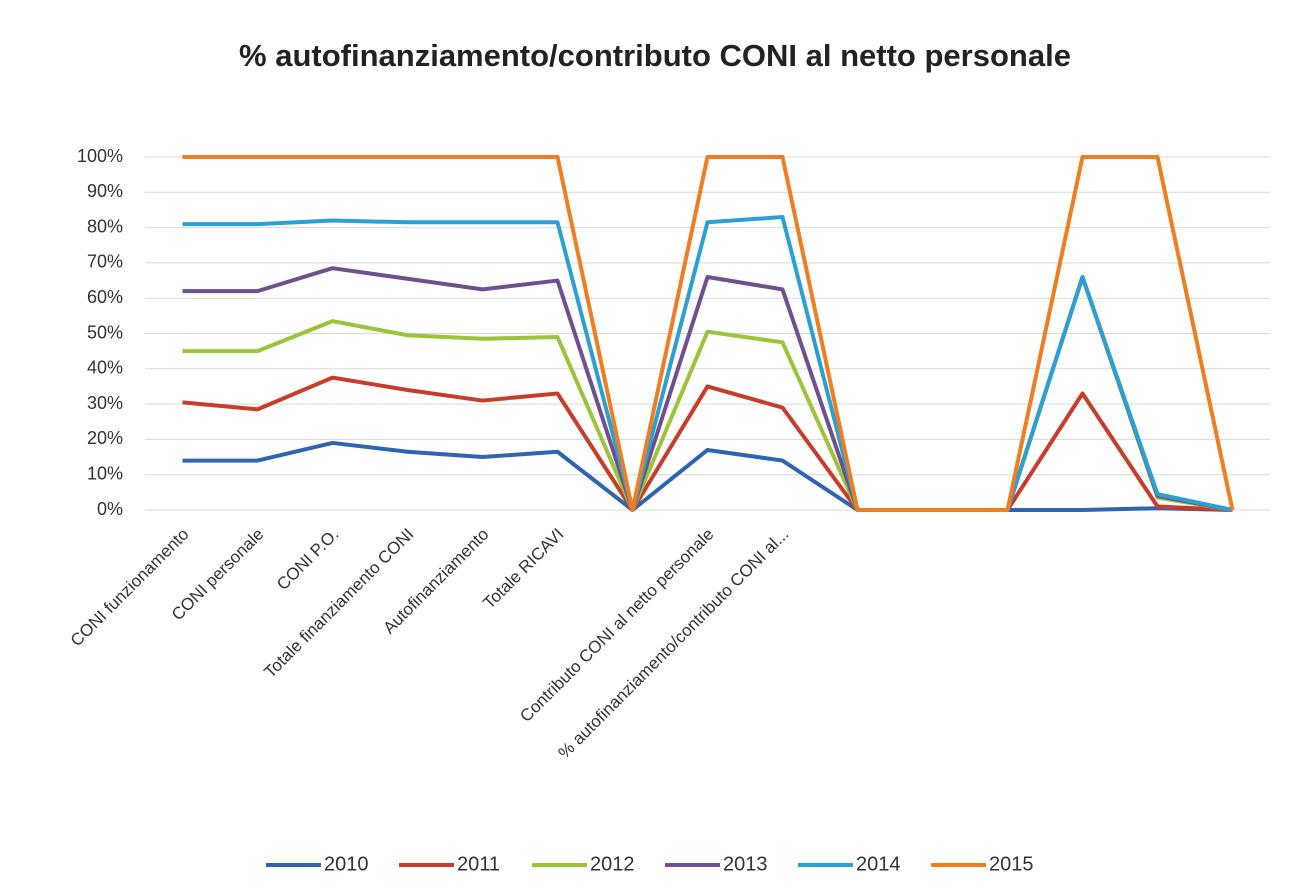 This screenshot has width=1290, height=895. What do you see at coordinates (878, 864) in the screenshot?
I see `legend-label: 2014` at bounding box center [878, 864].